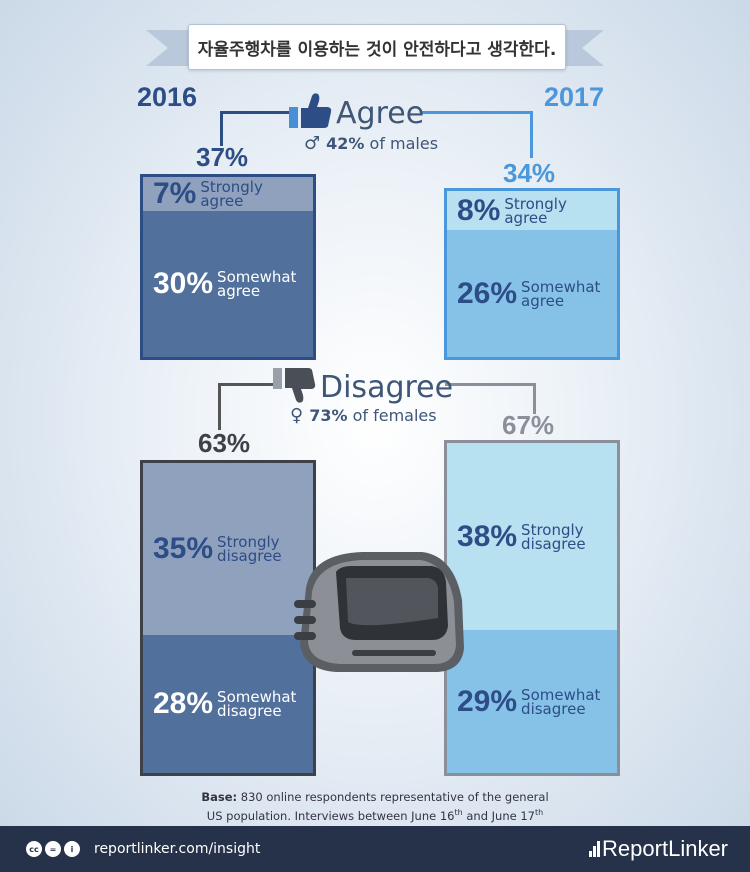 The width and height of the screenshot is (750, 872). I want to click on year-2017-label: 2017, so click(574, 97).